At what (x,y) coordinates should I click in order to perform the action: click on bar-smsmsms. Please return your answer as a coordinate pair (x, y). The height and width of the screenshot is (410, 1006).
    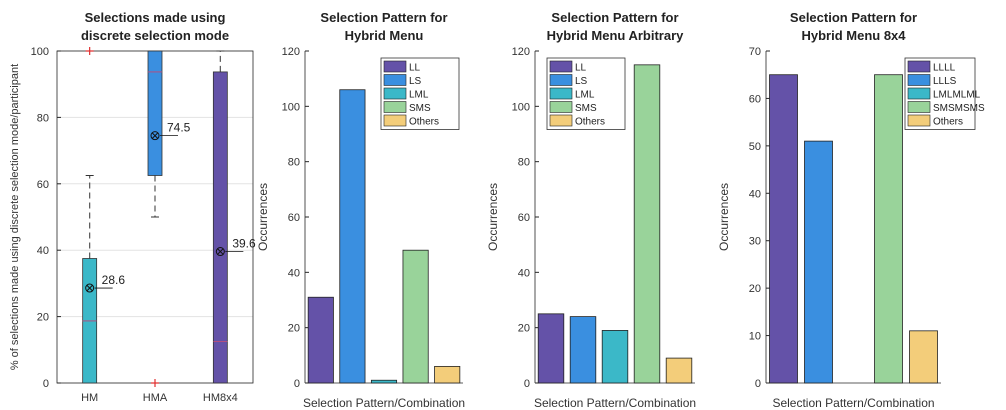
    Looking at the image, I should click on (888, 229).